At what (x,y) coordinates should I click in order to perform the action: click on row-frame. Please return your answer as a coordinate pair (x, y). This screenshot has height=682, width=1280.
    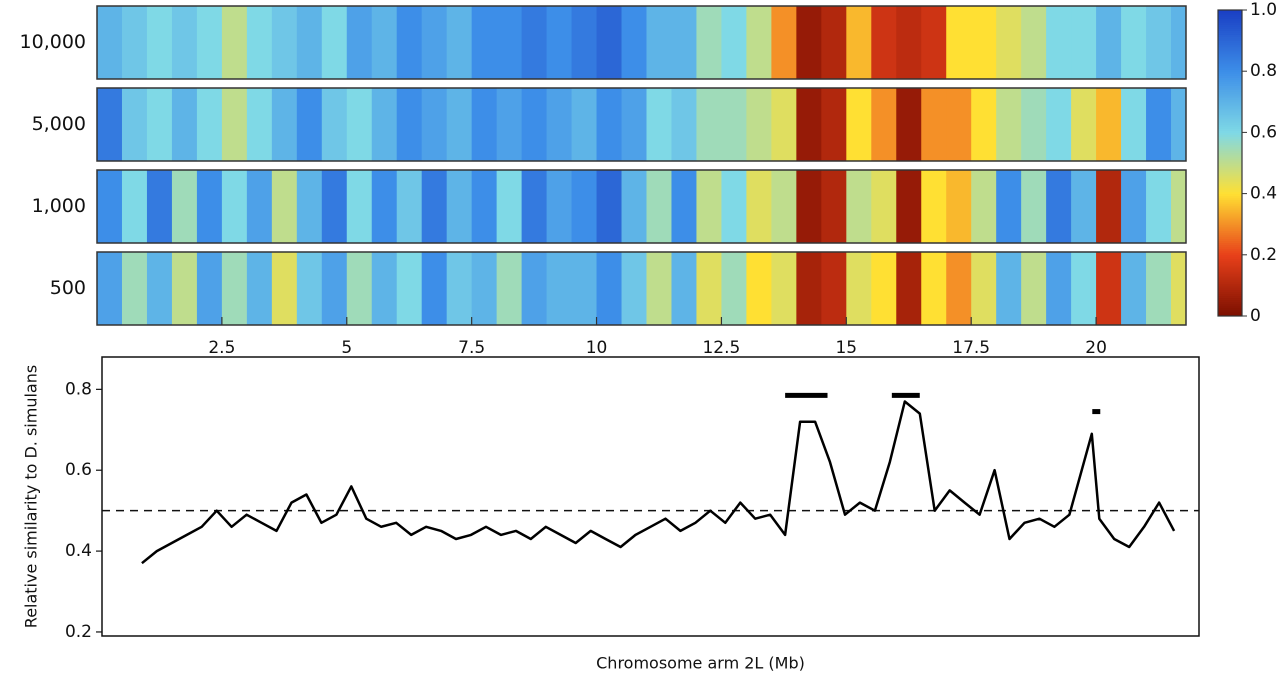
    Looking at the image, I should click on (641, 206).